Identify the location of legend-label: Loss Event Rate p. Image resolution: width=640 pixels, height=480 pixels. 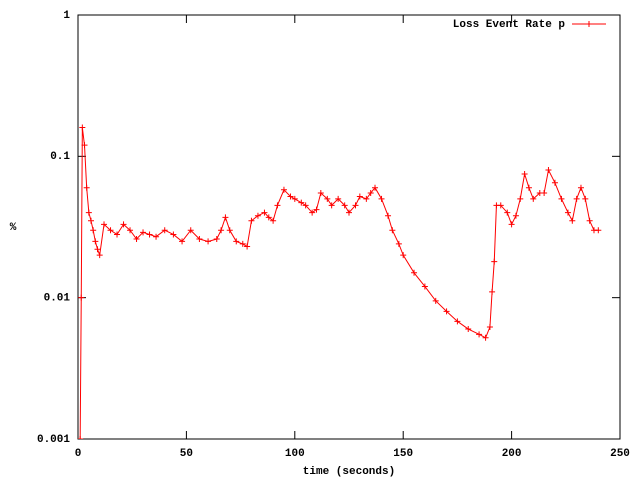
(509, 25).